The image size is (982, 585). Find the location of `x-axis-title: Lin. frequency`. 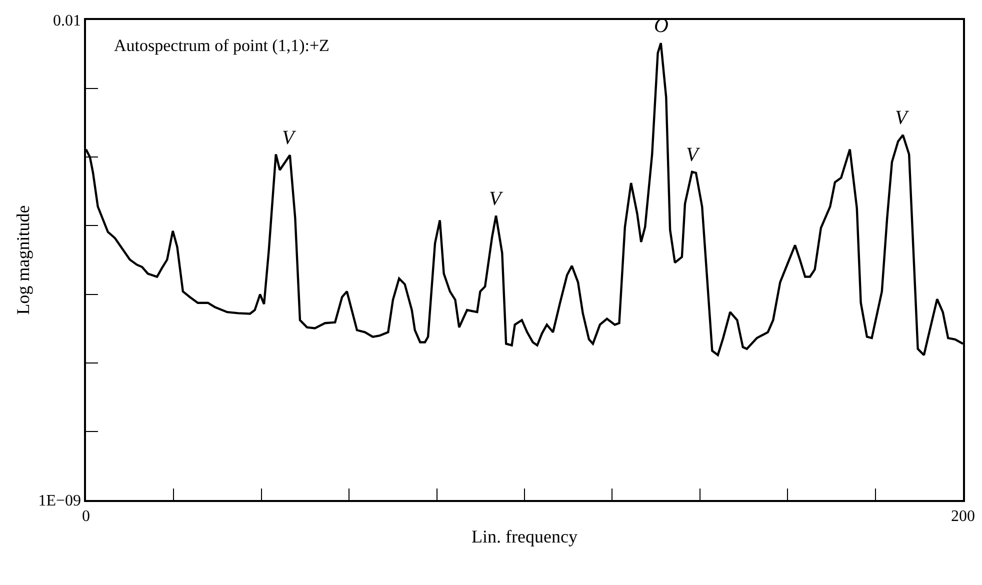

x-axis-title: Lin. frequency is located at coordinates (525, 536).